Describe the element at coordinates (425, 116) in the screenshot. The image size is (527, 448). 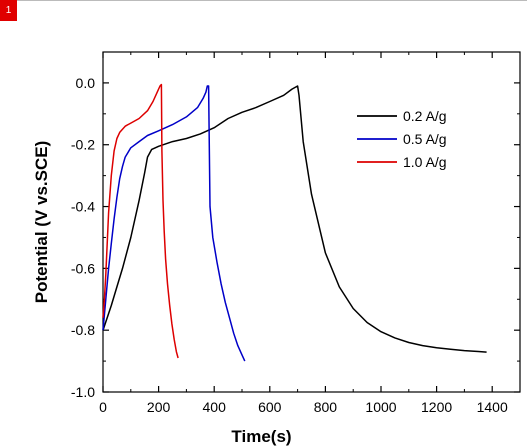
I see `legend-label: 0.2 A/g` at that location.